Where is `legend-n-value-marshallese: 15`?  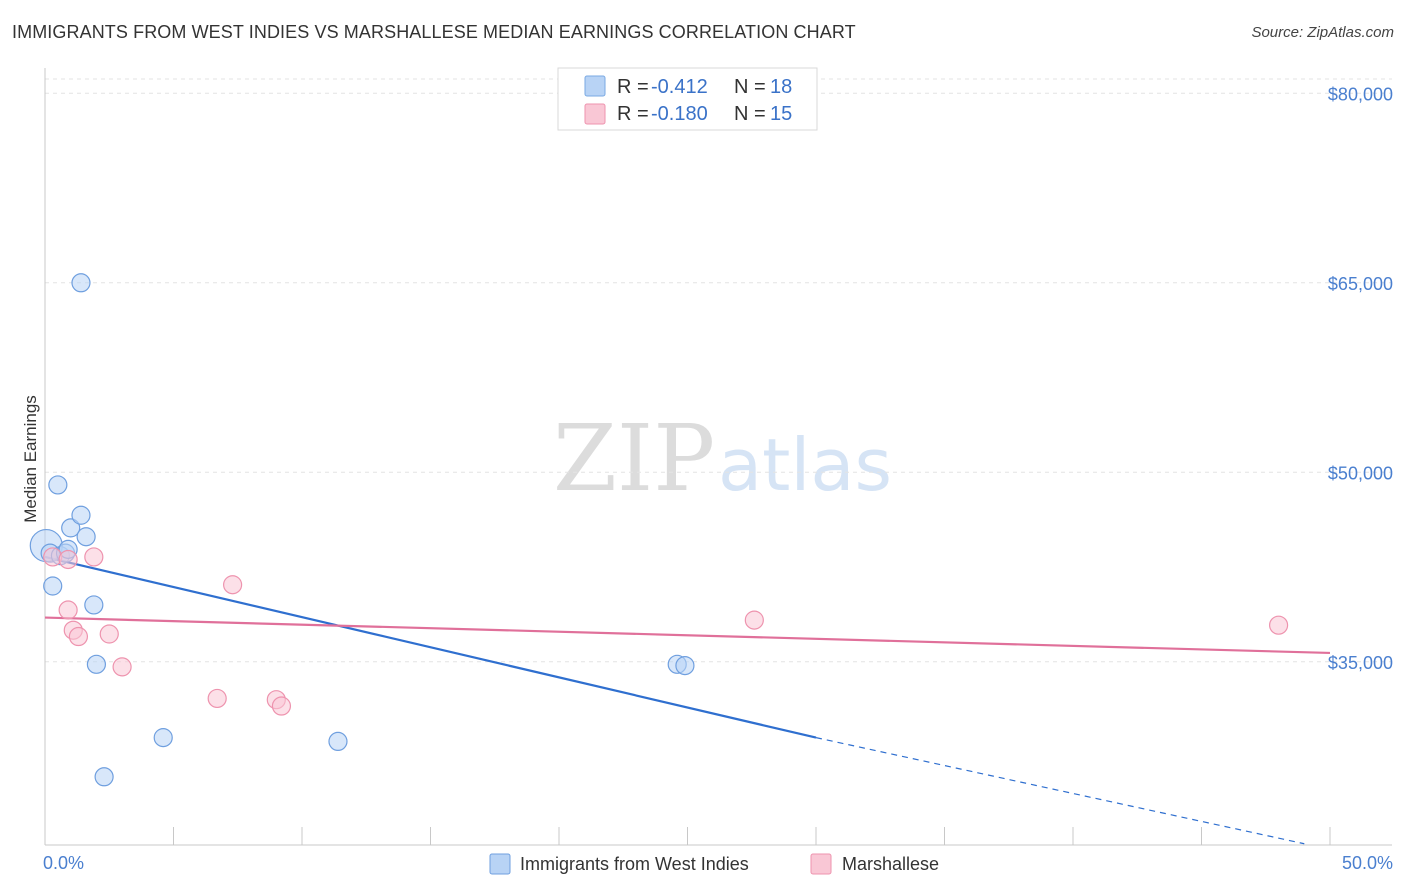 legend-n-value-marshallese: 15 is located at coordinates (781, 114).